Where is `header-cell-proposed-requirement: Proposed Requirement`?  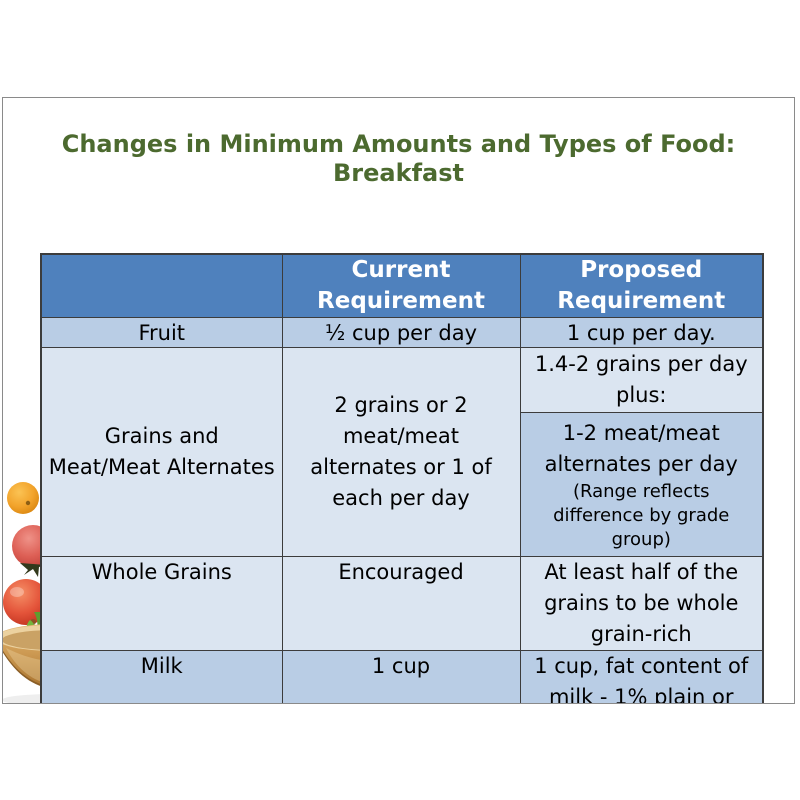
header-cell-proposed-requirement: Proposed Requirement is located at coordinates (641, 285).